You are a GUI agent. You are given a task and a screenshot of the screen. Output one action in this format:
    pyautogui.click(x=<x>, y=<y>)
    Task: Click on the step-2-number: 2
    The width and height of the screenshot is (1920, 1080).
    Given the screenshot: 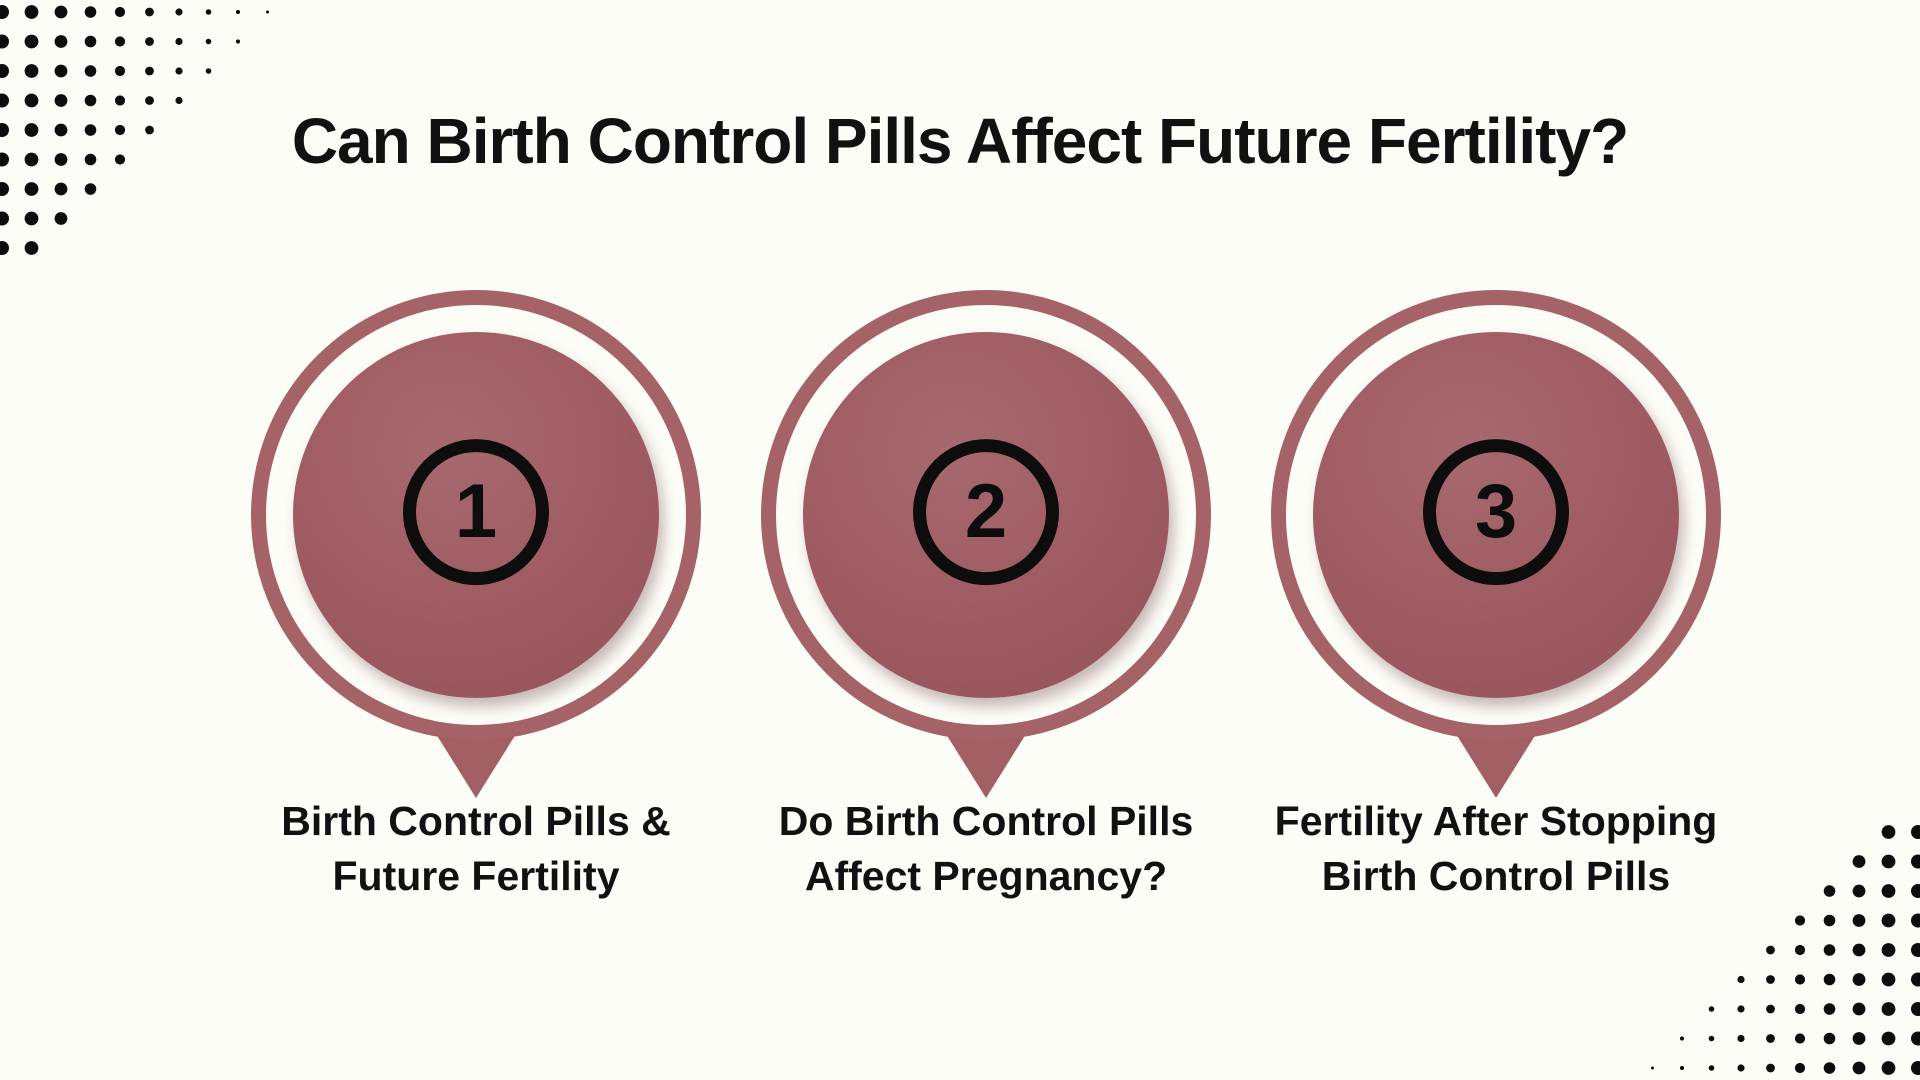 What is the action you would take?
    pyautogui.click(x=986, y=512)
    